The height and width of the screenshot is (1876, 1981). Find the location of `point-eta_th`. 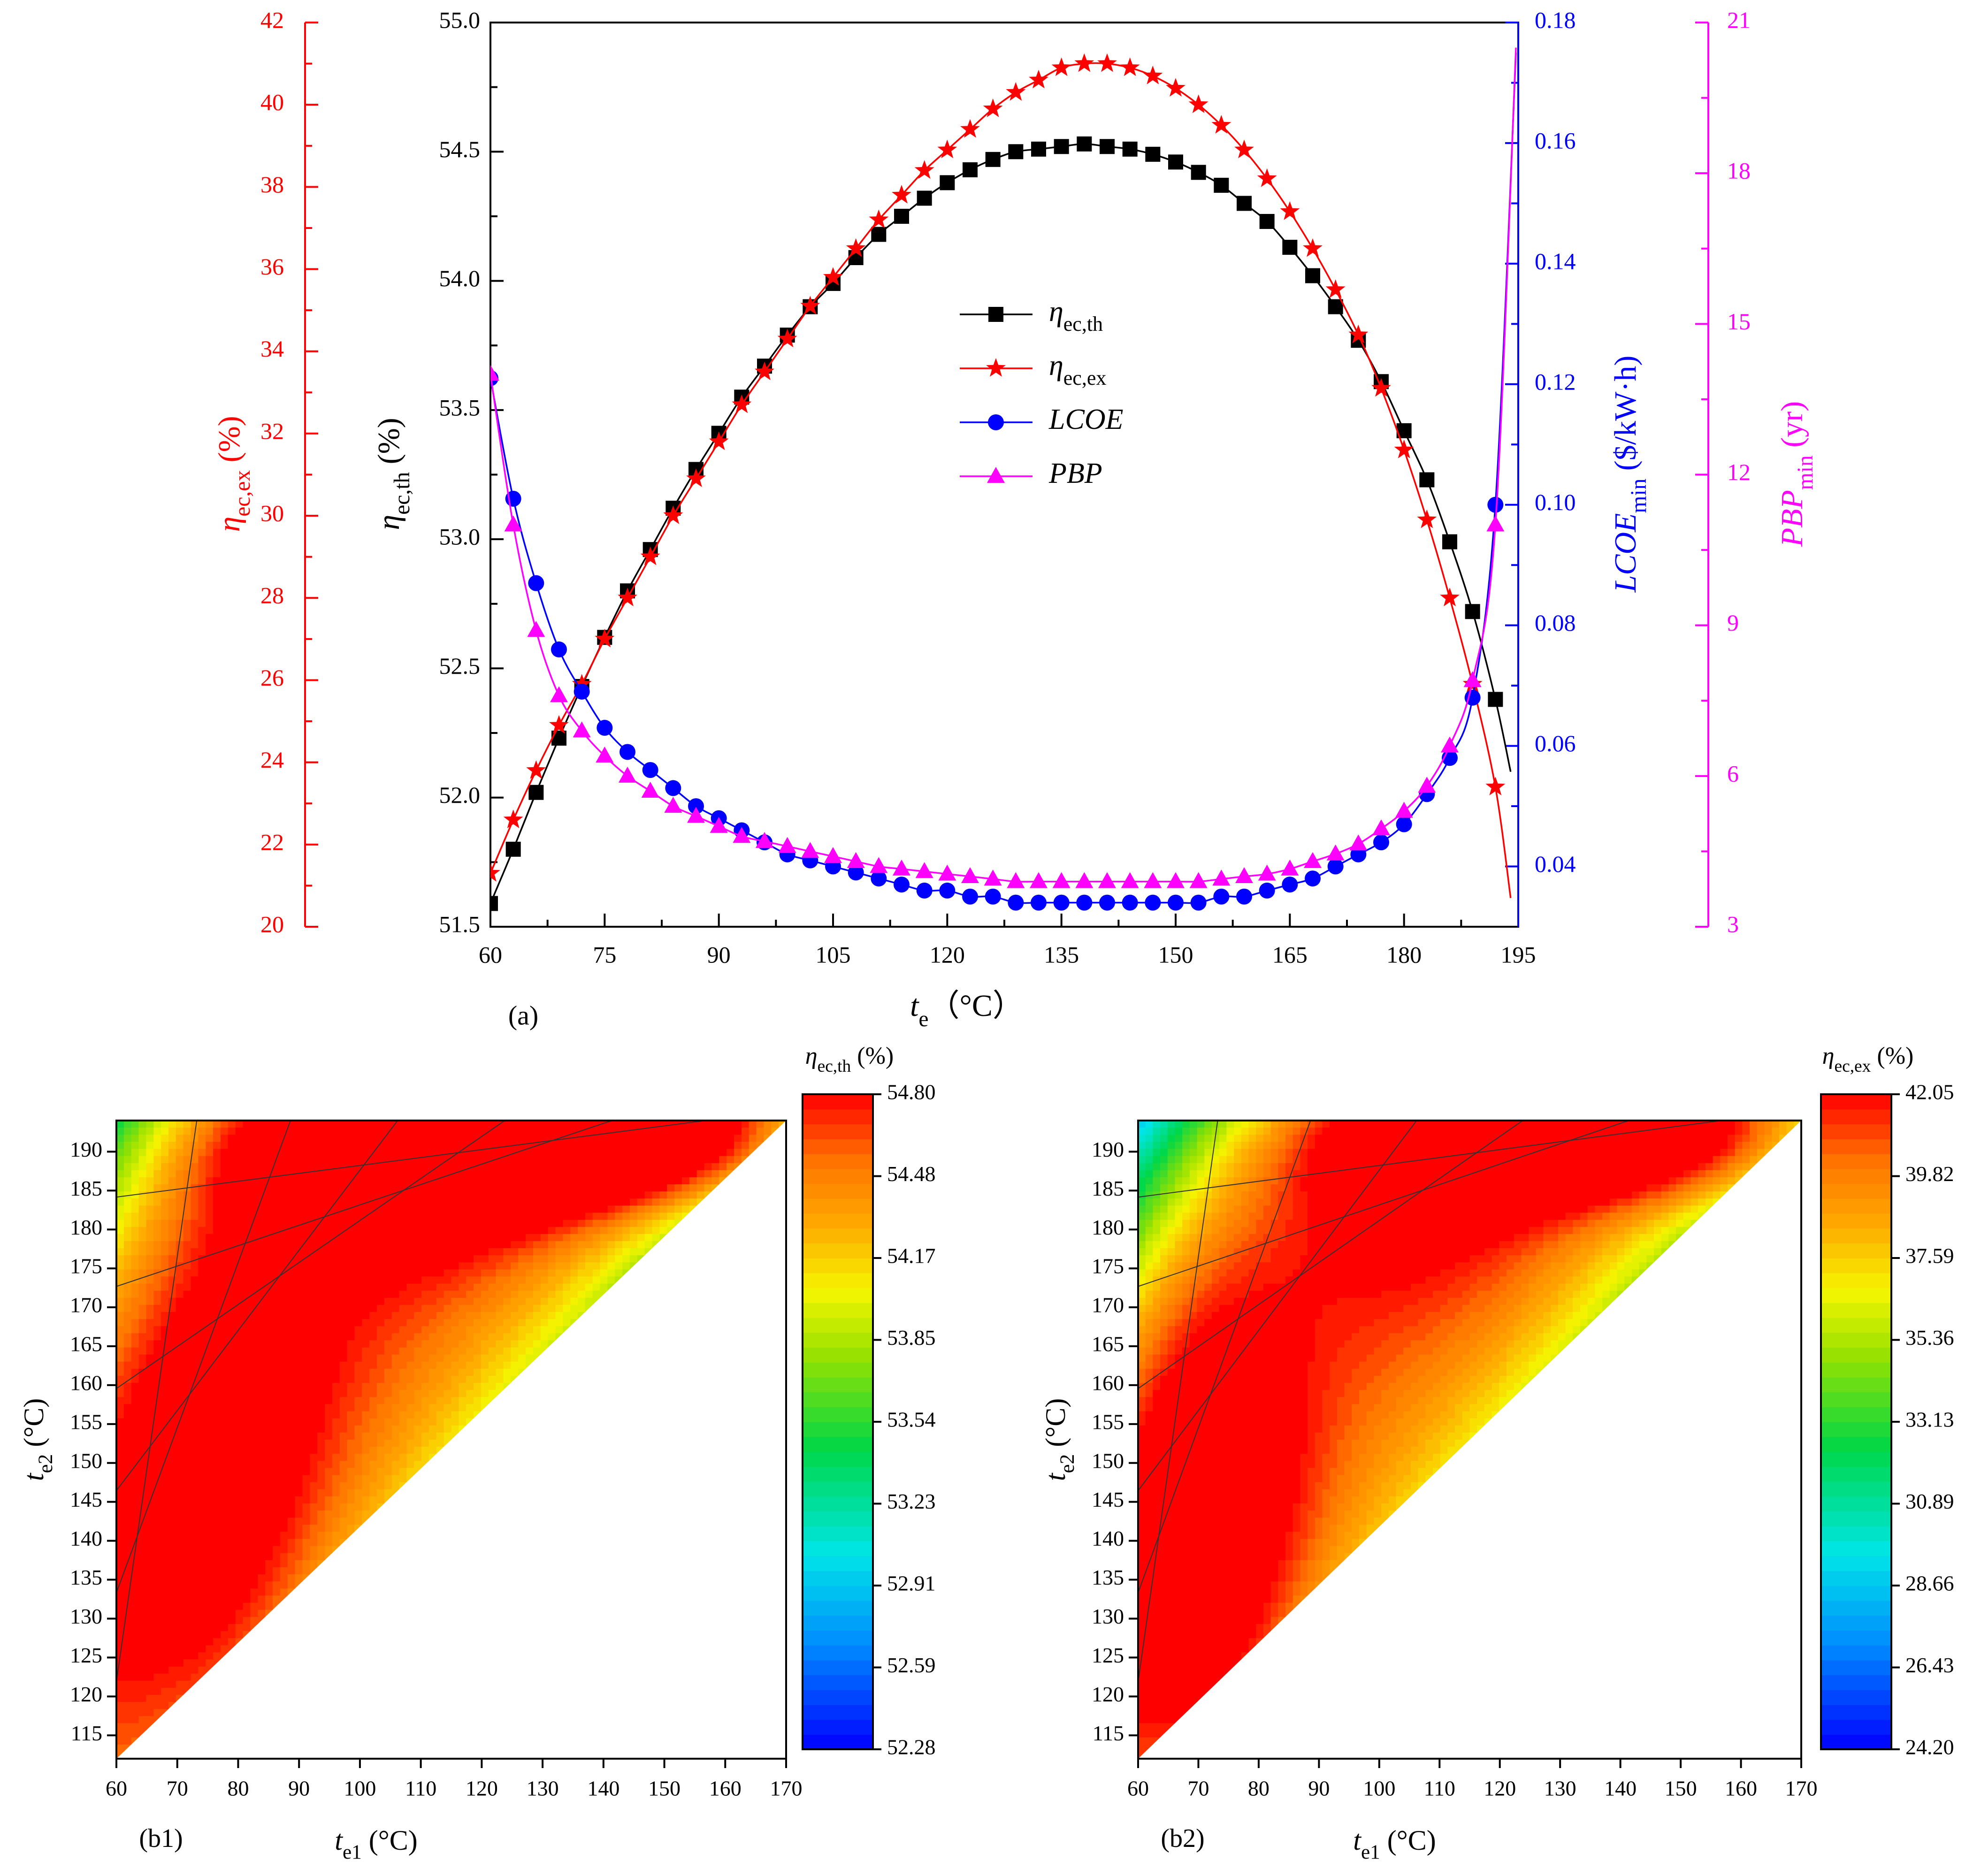

point-eta_th is located at coordinates (1061, 146).